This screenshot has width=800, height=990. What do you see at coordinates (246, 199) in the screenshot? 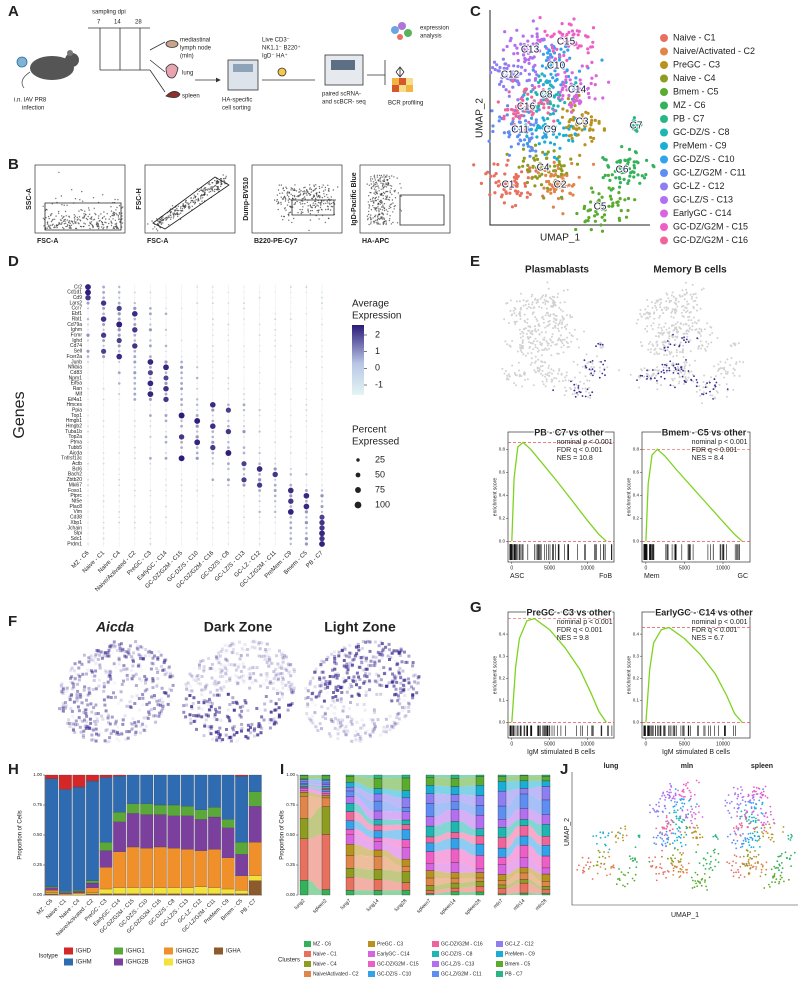
I see `axis-label: Dump-BV510` at bounding box center [246, 199].